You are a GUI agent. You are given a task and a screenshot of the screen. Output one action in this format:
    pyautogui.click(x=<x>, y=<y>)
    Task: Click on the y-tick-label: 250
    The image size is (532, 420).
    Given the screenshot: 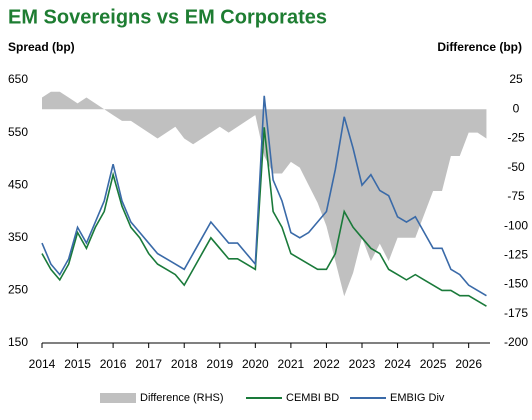 What is the action you would take?
    pyautogui.click(x=18, y=290)
    